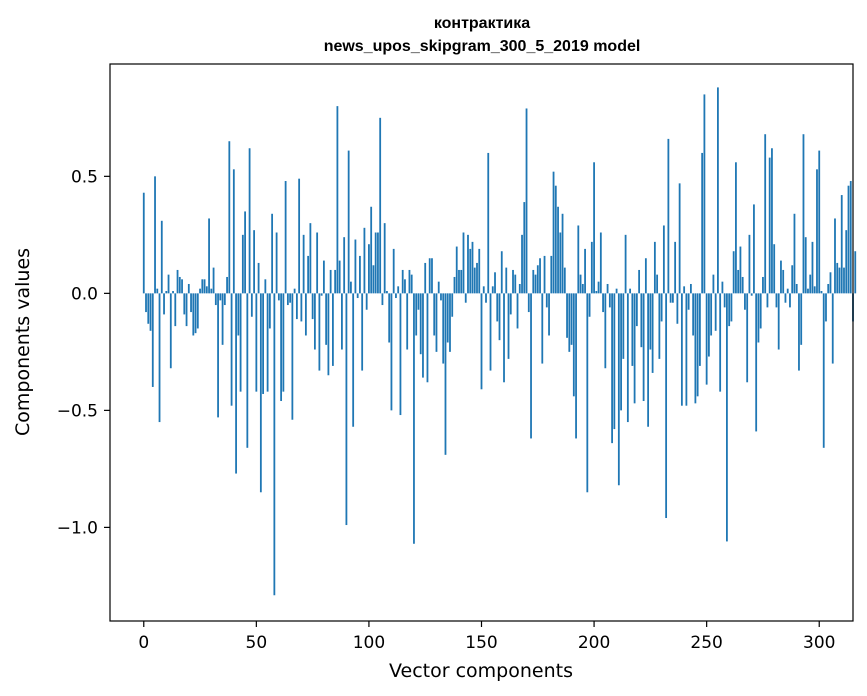 The height and width of the screenshot is (696, 867). Describe the element at coordinates (482, 46) in the screenshot. I see `chart-subtitle: news_upos_skipgram_300_5_2019 model` at that location.